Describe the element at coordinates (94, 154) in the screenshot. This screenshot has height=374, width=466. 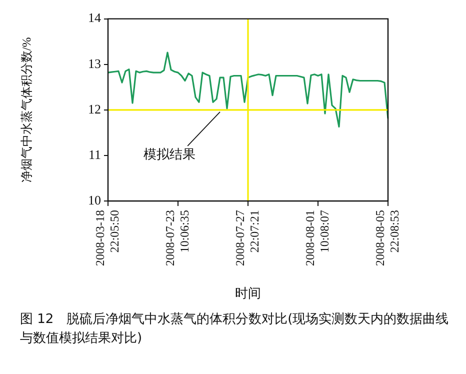
I see `y-tick-label: 11` at that location.